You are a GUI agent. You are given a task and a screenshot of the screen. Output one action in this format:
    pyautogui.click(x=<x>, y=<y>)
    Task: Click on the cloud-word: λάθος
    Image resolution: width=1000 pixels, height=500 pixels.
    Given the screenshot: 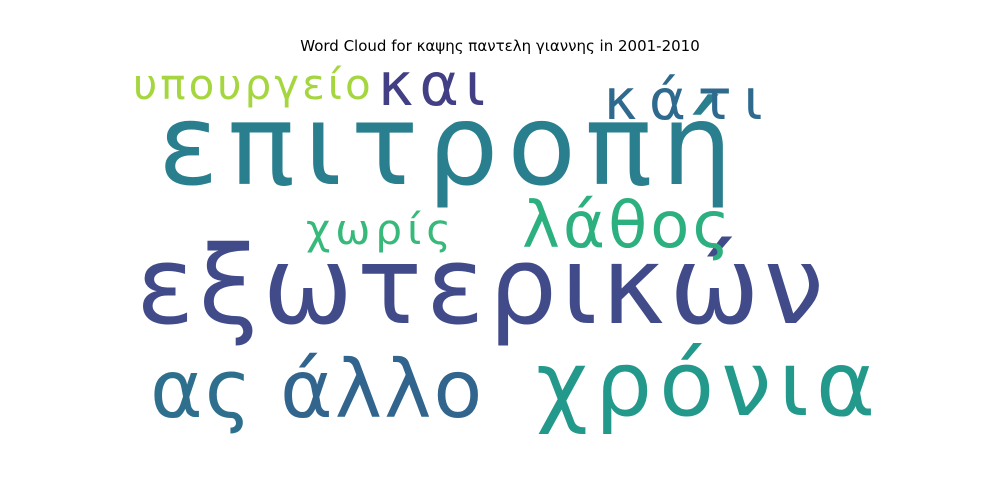 What is the action you would take?
    pyautogui.click(x=627, y=226)
    